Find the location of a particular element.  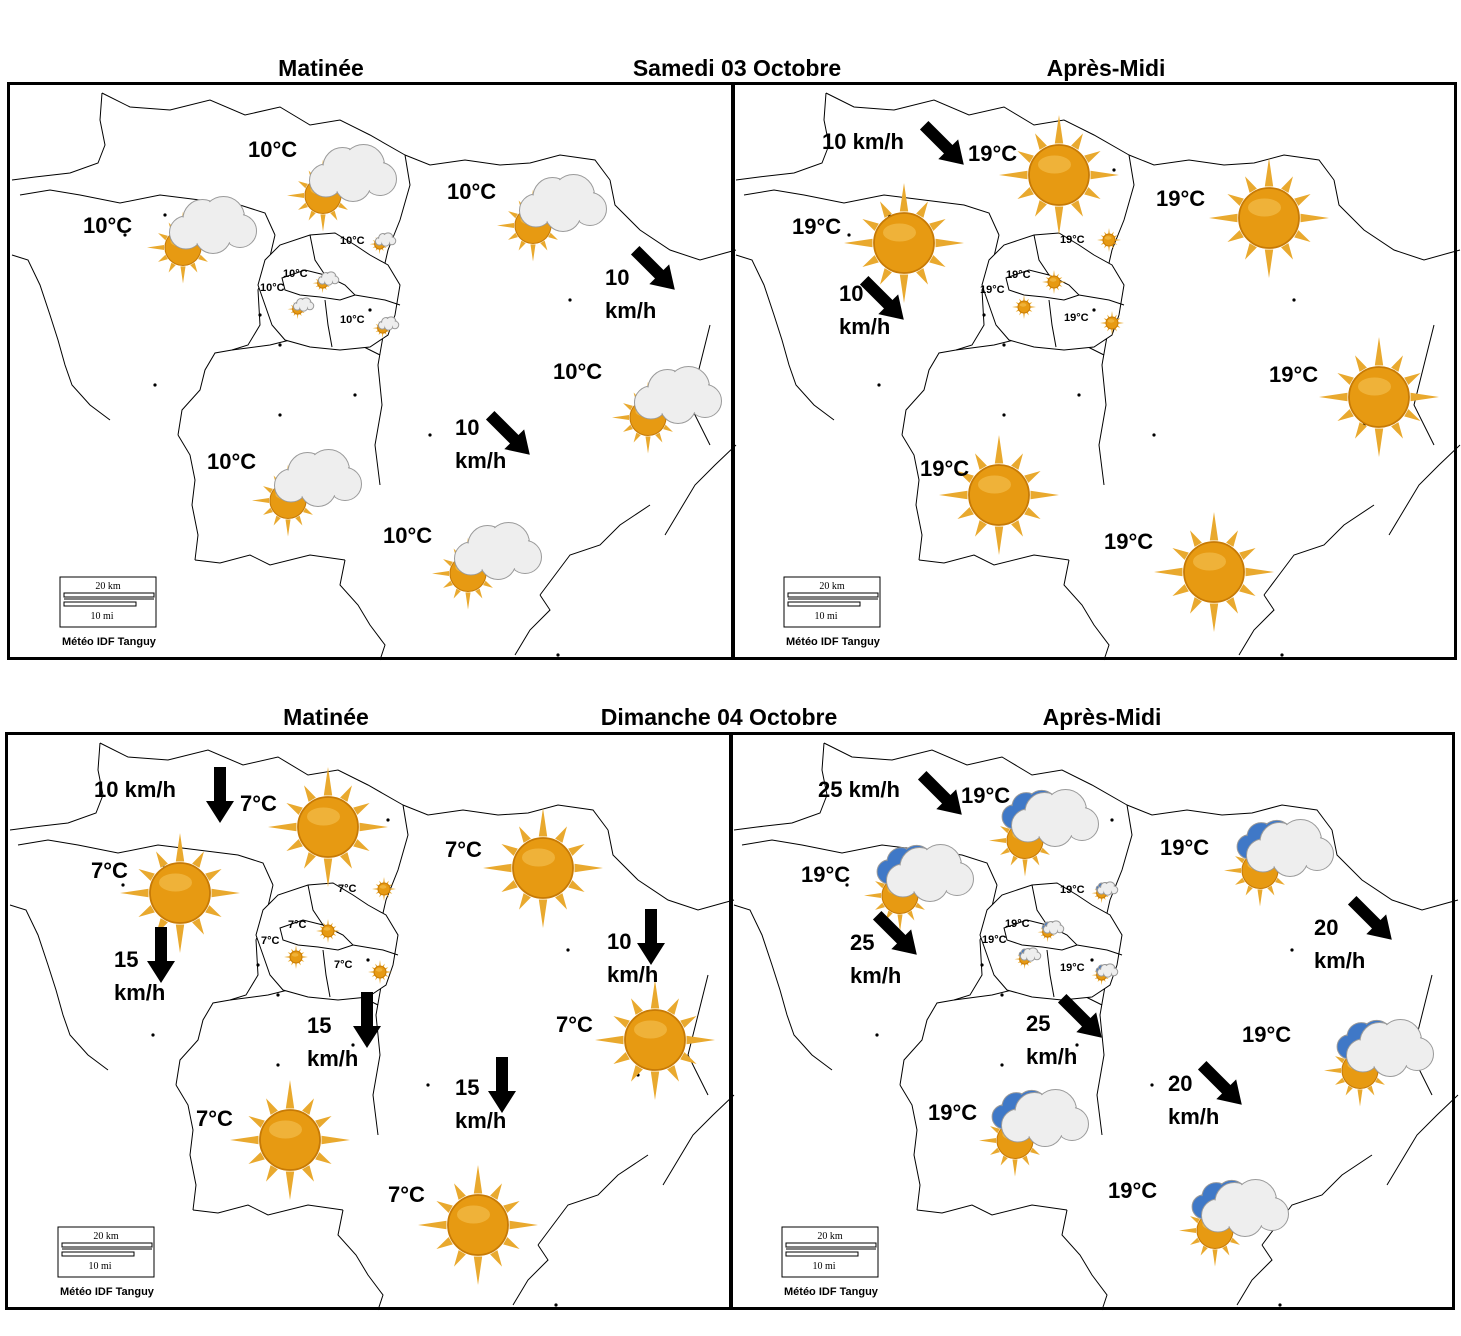

wind-speed-label: 25 km/h is located at coordinates (859, 789).